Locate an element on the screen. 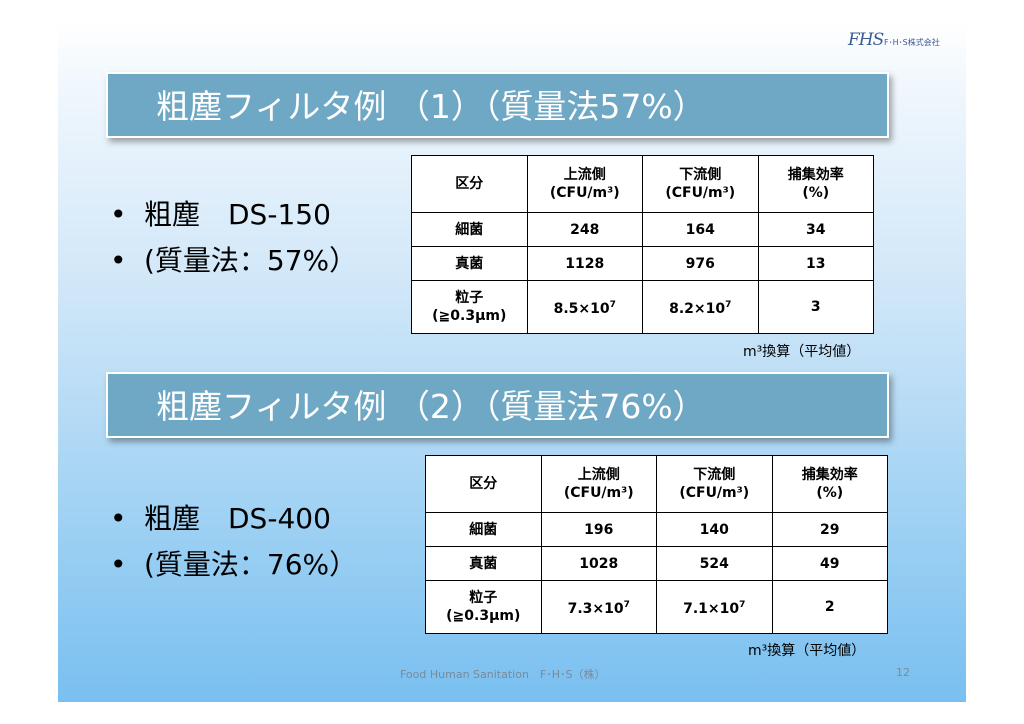 The image size is (1024, 724). table-row: 粒子 (≧0.3μm) 8.5×10⁷ 8.2×10⁷ 3 is located at coordinates (642, 307).